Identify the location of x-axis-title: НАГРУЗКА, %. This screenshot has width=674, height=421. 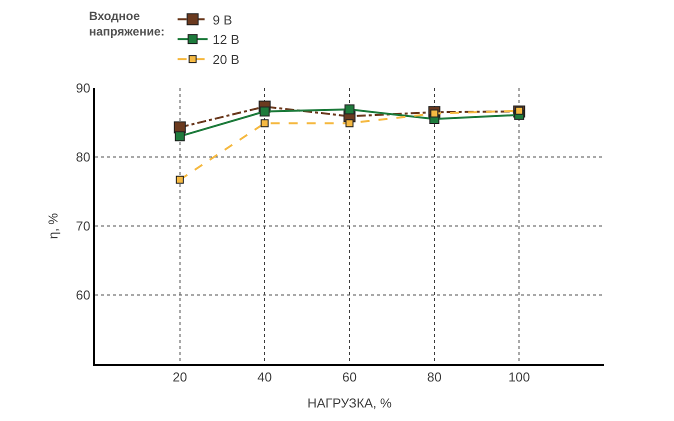
(349, 403).